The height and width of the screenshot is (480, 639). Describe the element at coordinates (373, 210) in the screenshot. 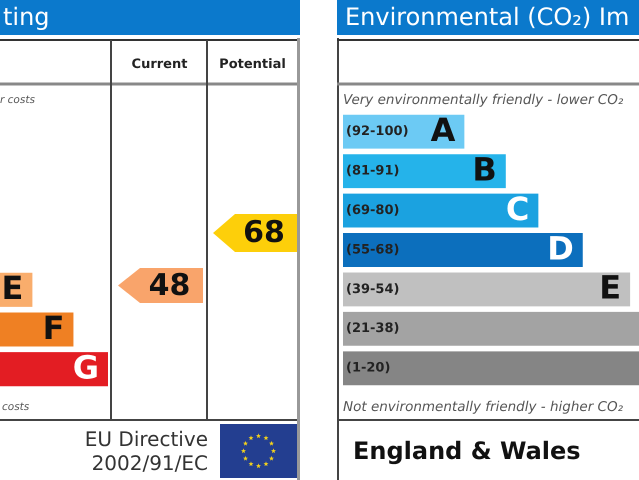

I see `y-tick-label: (69-80)` at that location.